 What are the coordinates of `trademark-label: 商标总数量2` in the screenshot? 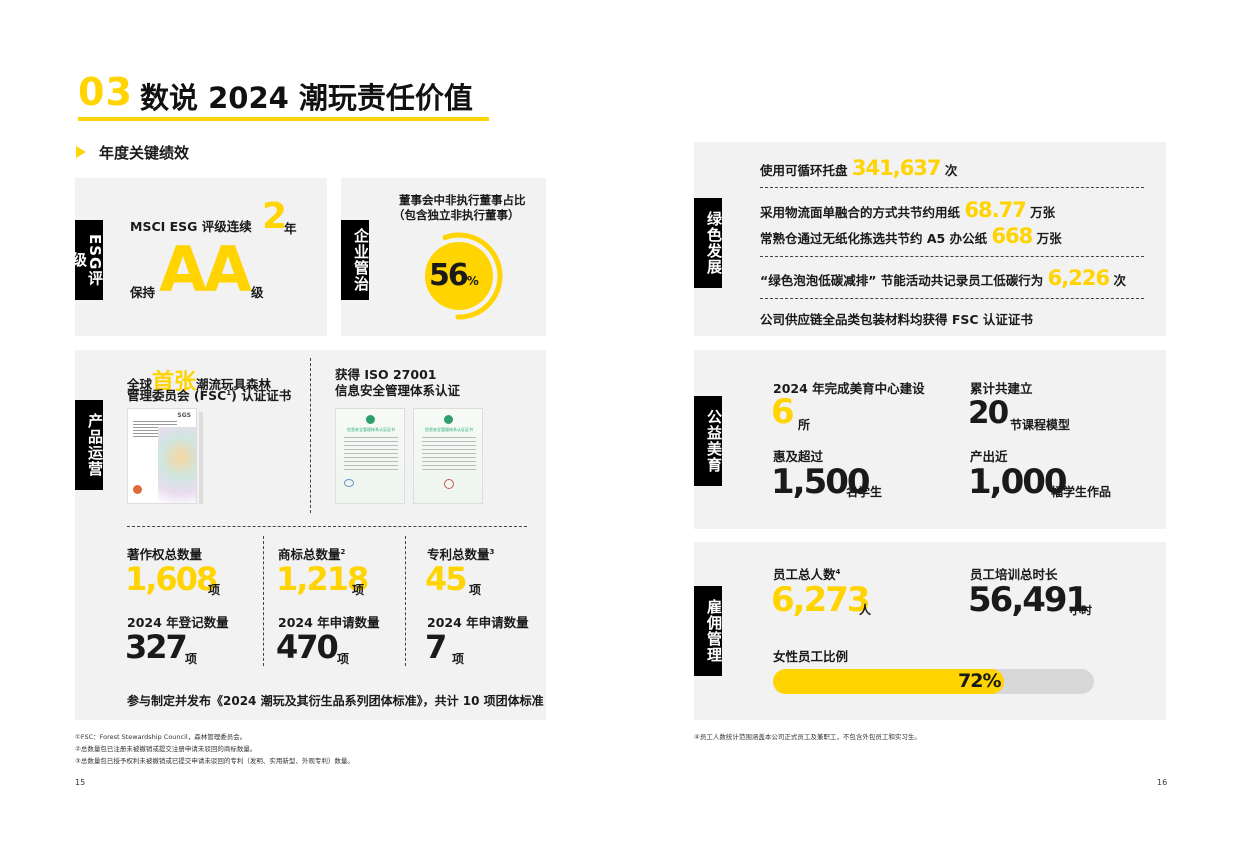 It's located at (311, 553).